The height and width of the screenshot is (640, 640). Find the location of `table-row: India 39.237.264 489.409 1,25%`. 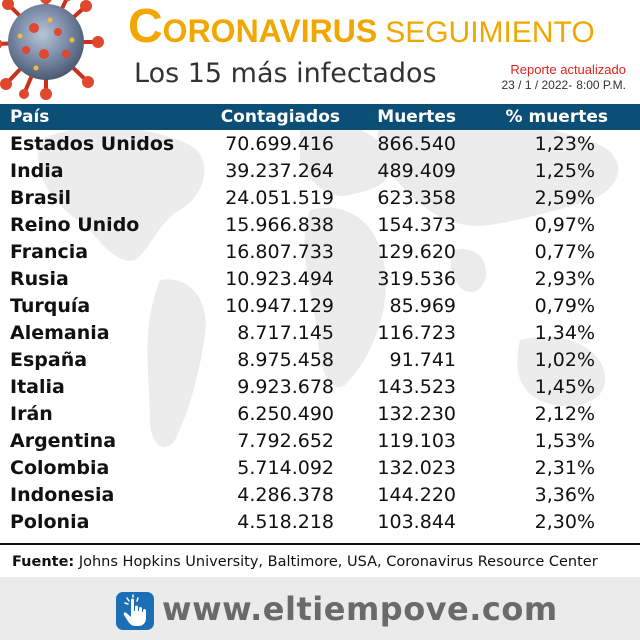

table-row: India 39.237.264 489.409 1,25% is located at coordinates (320, 170).